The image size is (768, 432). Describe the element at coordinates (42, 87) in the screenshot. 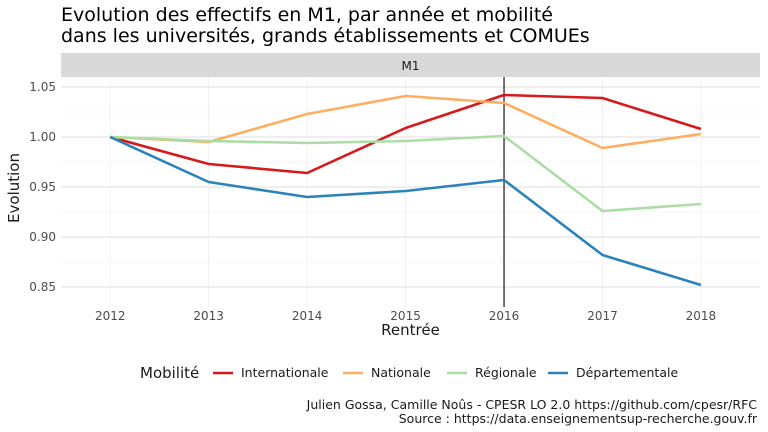

I see `y-tick-label: 1.05` at that location.